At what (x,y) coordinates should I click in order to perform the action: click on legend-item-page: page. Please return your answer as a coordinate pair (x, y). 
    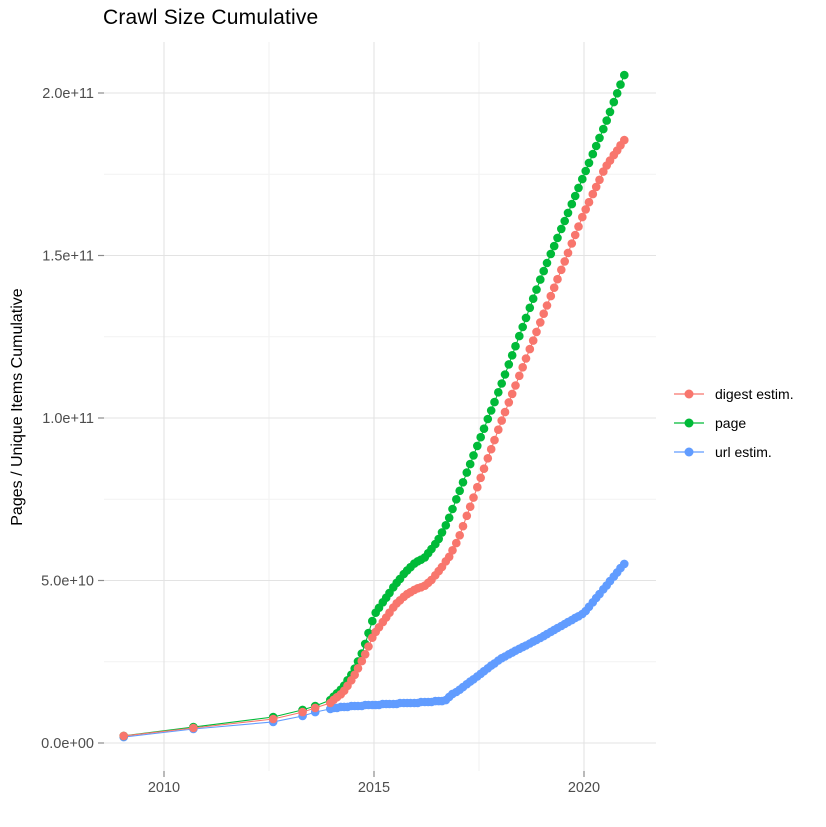
    Looking at the image, I should click on (733, 422).